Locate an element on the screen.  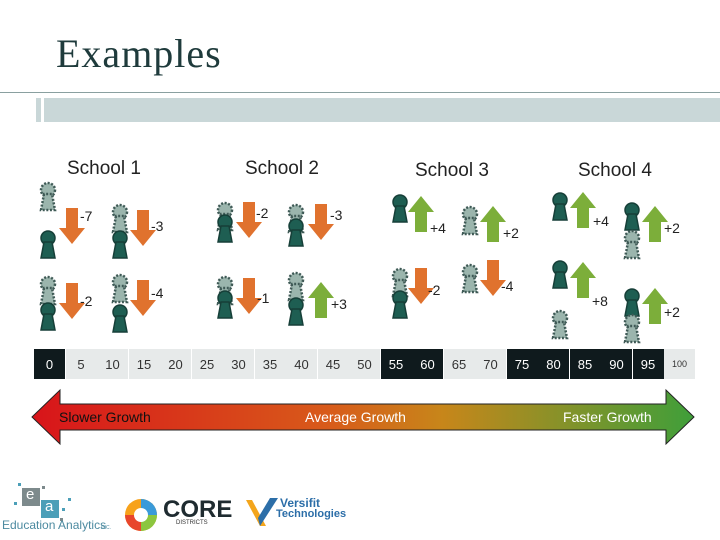
school-3-delta-a: +4 is located at coordinates (438, 228).